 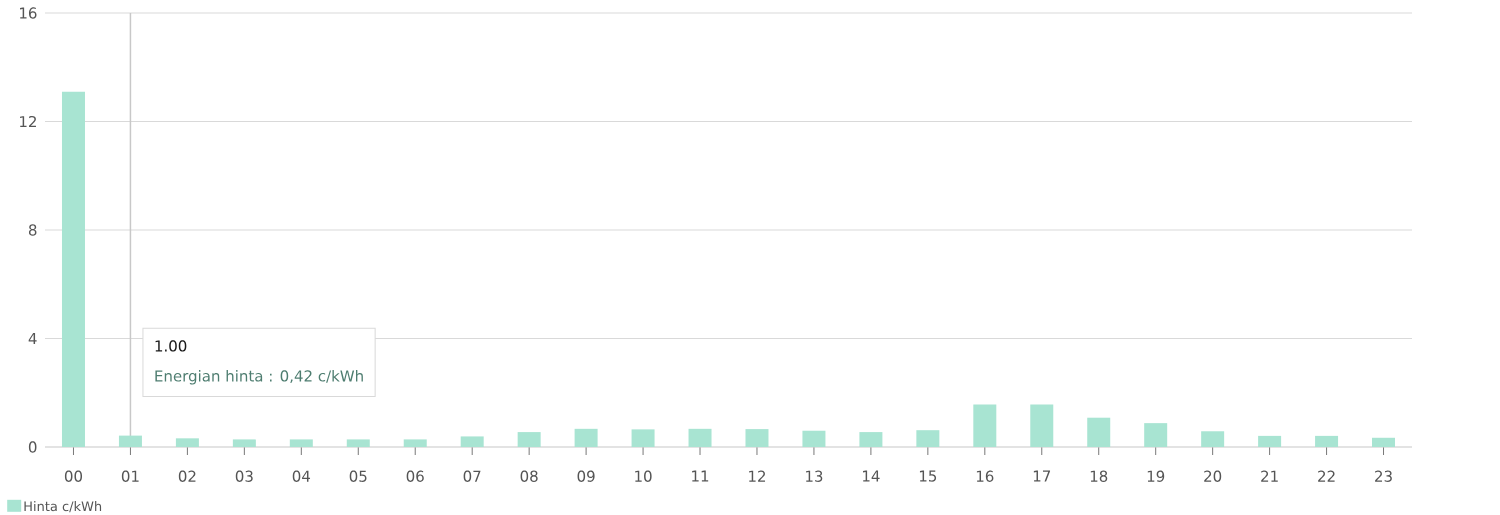 What do you see at coordinates (472, 476) in the screenshot?
I see `x-tick-label: 07` at bounding box center [472, 476].